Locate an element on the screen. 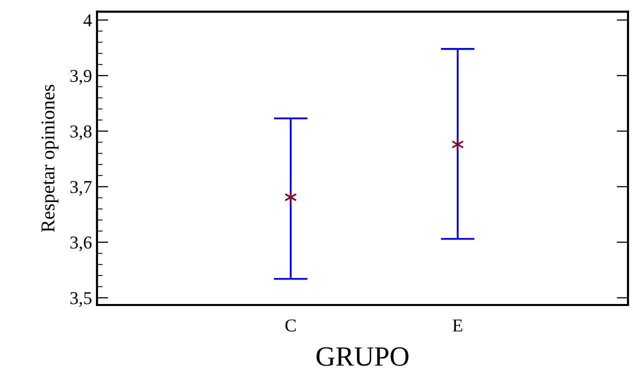 Image resolution: width=633 pixels, height=383 pixels. y-tick-label: 3,6 is located at coordinates (81, 244).